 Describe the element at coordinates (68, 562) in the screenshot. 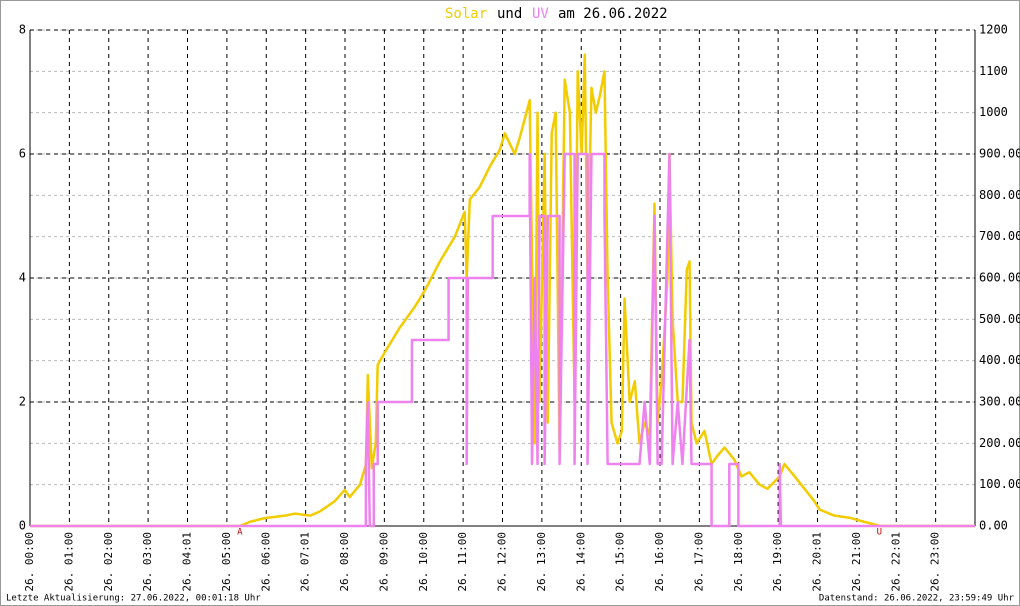

I see `x-tick-label: 26. 01:00` at that location.